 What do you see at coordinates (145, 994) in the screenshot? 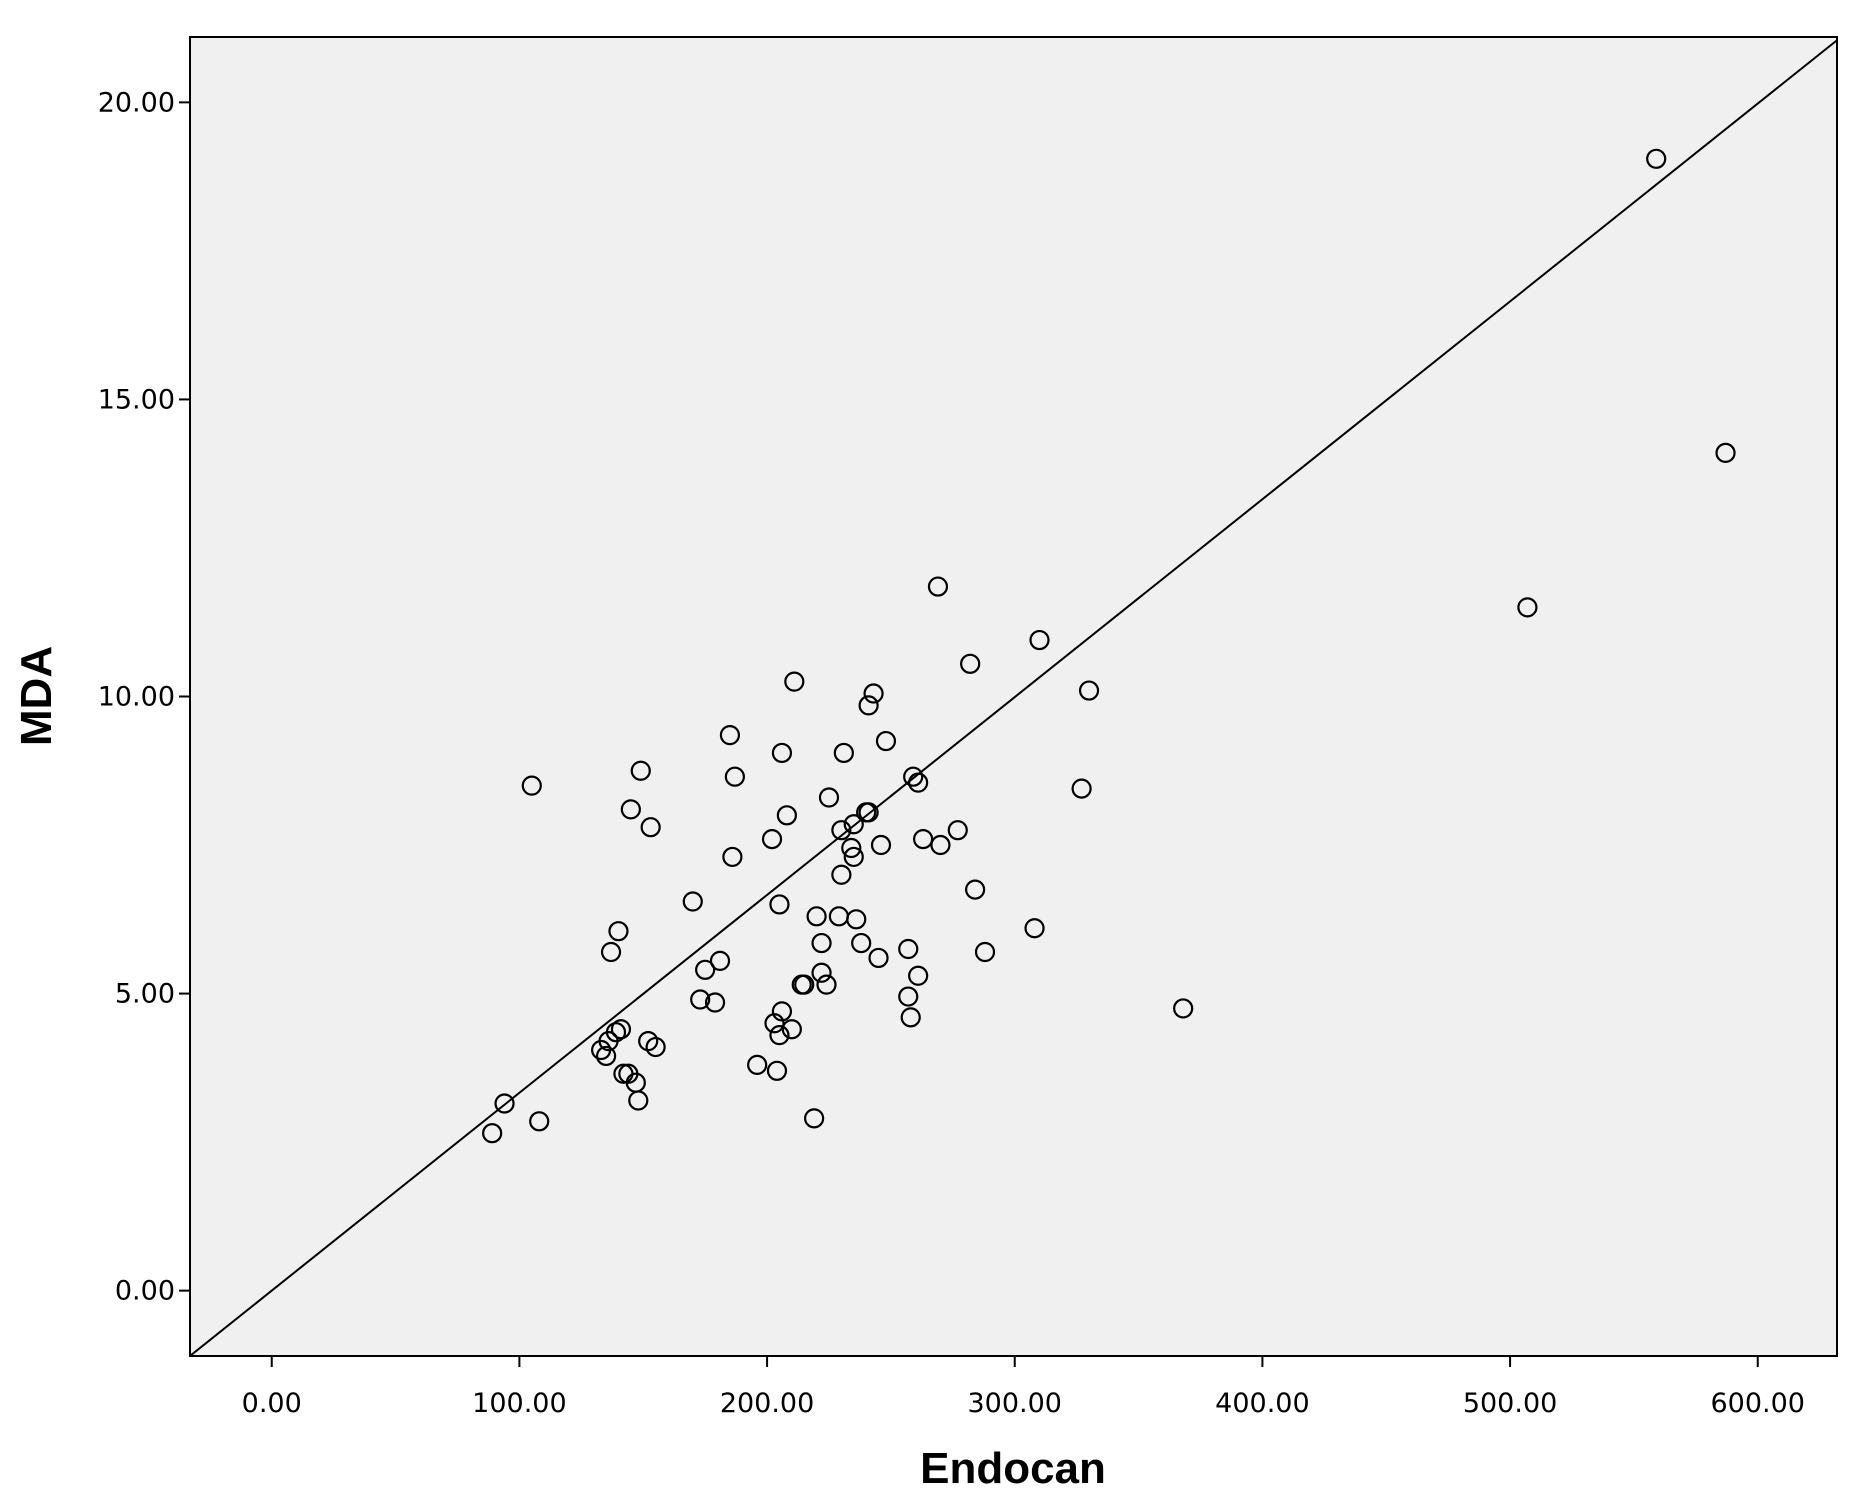
I see `y-tick-label: 5.00` at bounding box center [145, 994].